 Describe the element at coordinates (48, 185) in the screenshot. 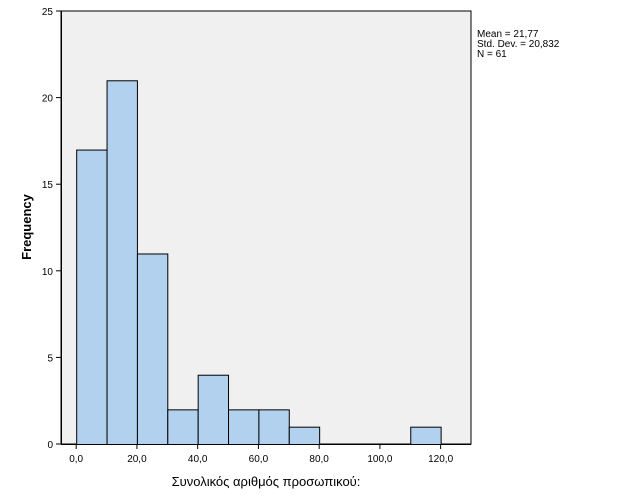

I see `y-tick-label: 15` at that location.